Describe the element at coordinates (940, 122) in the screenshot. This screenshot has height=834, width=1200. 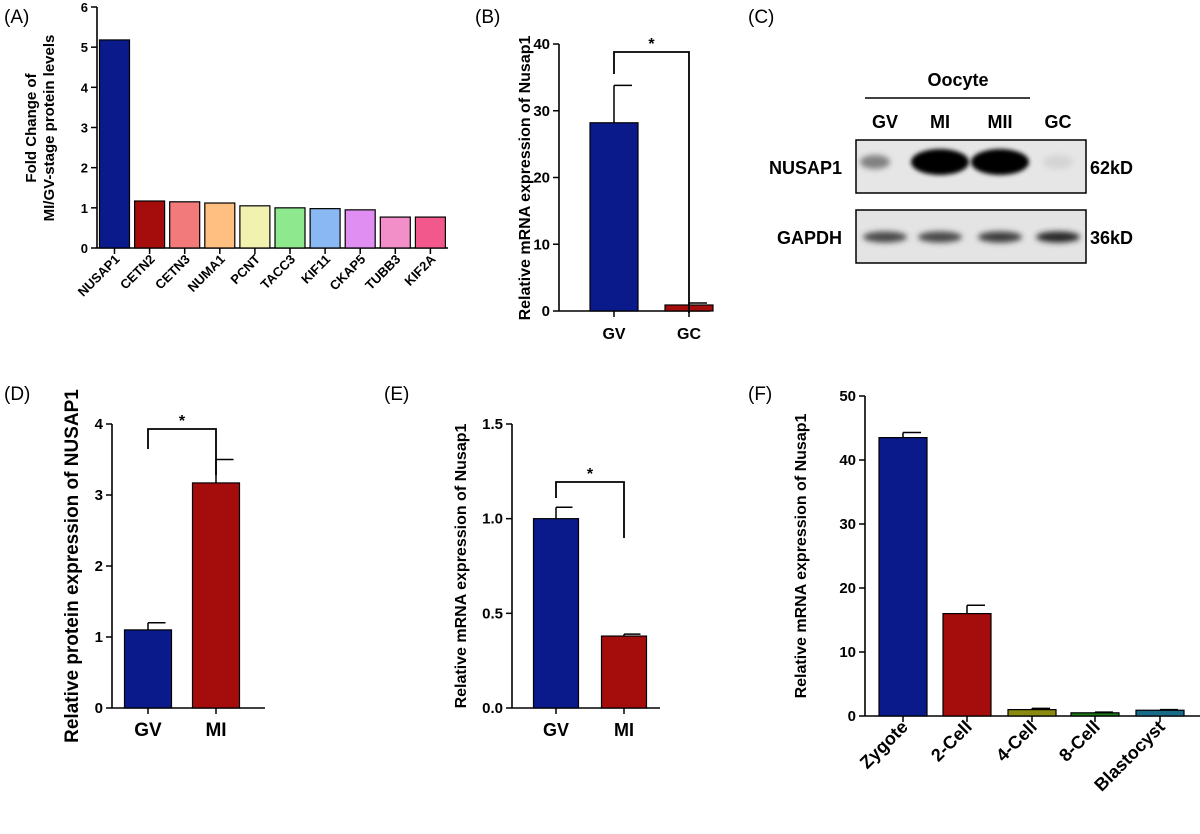
I see `blot-lane-label: MI` at that location.